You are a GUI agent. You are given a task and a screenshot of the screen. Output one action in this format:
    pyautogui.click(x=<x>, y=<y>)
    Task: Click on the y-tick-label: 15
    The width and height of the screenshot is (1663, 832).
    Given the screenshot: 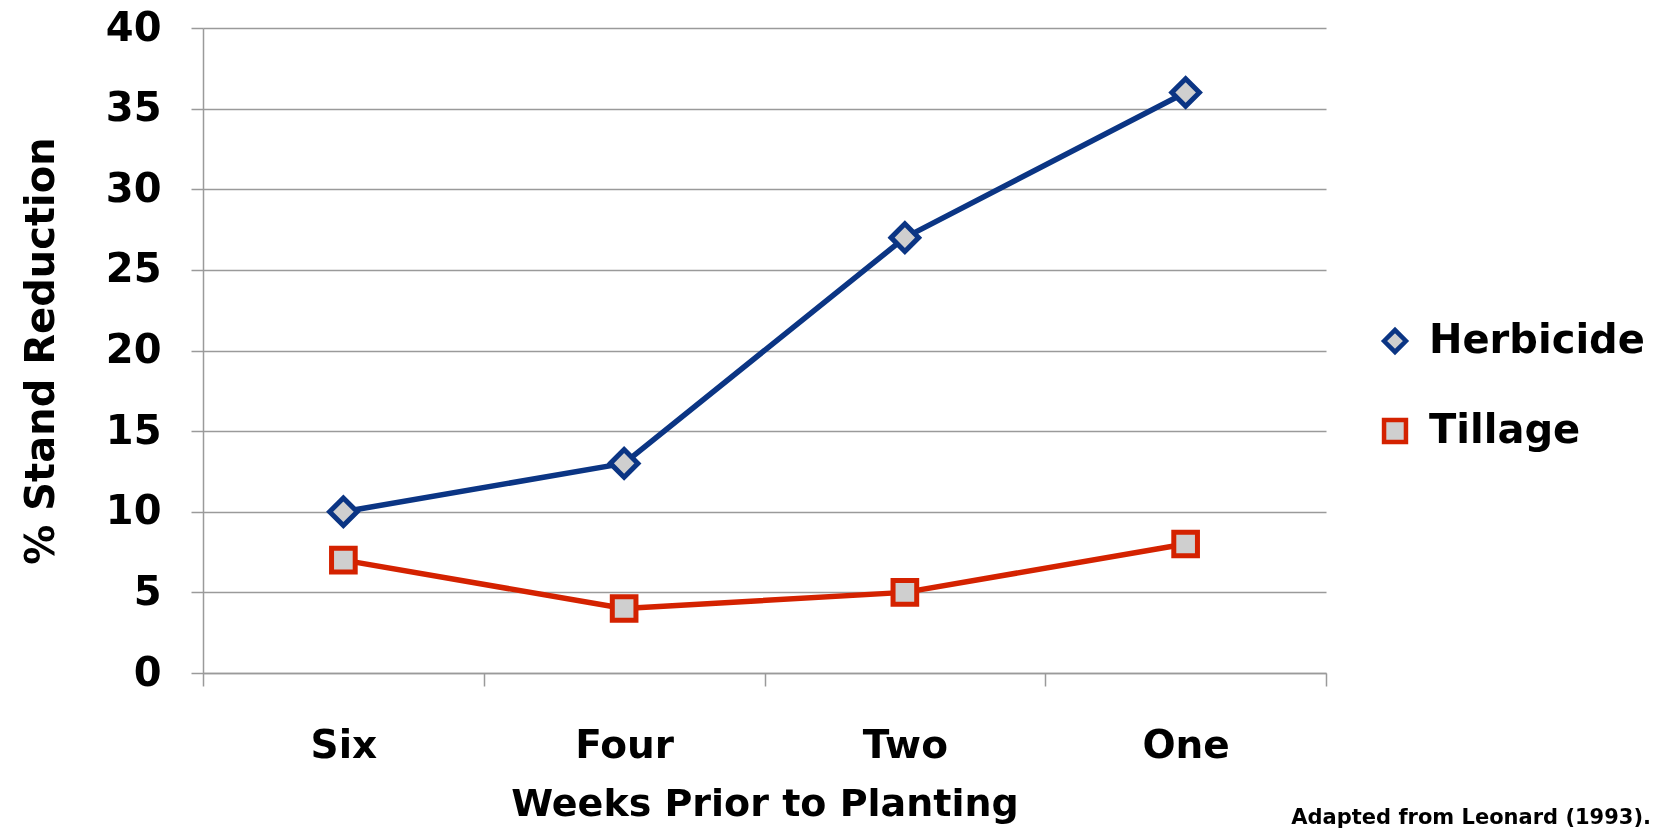 What is the action you would take?
    pyautogui.click(x=133, y=429)
    